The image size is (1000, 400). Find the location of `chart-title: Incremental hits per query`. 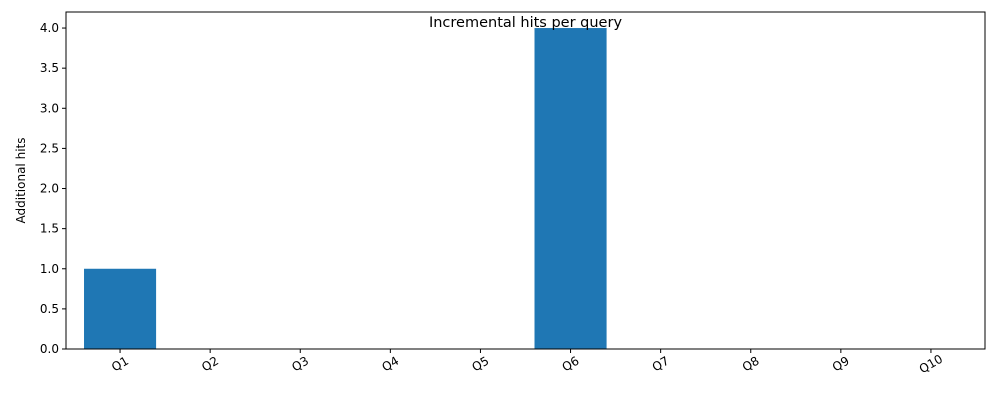

chart-title: Incremental hits per query is located at coordinates (525, 23).